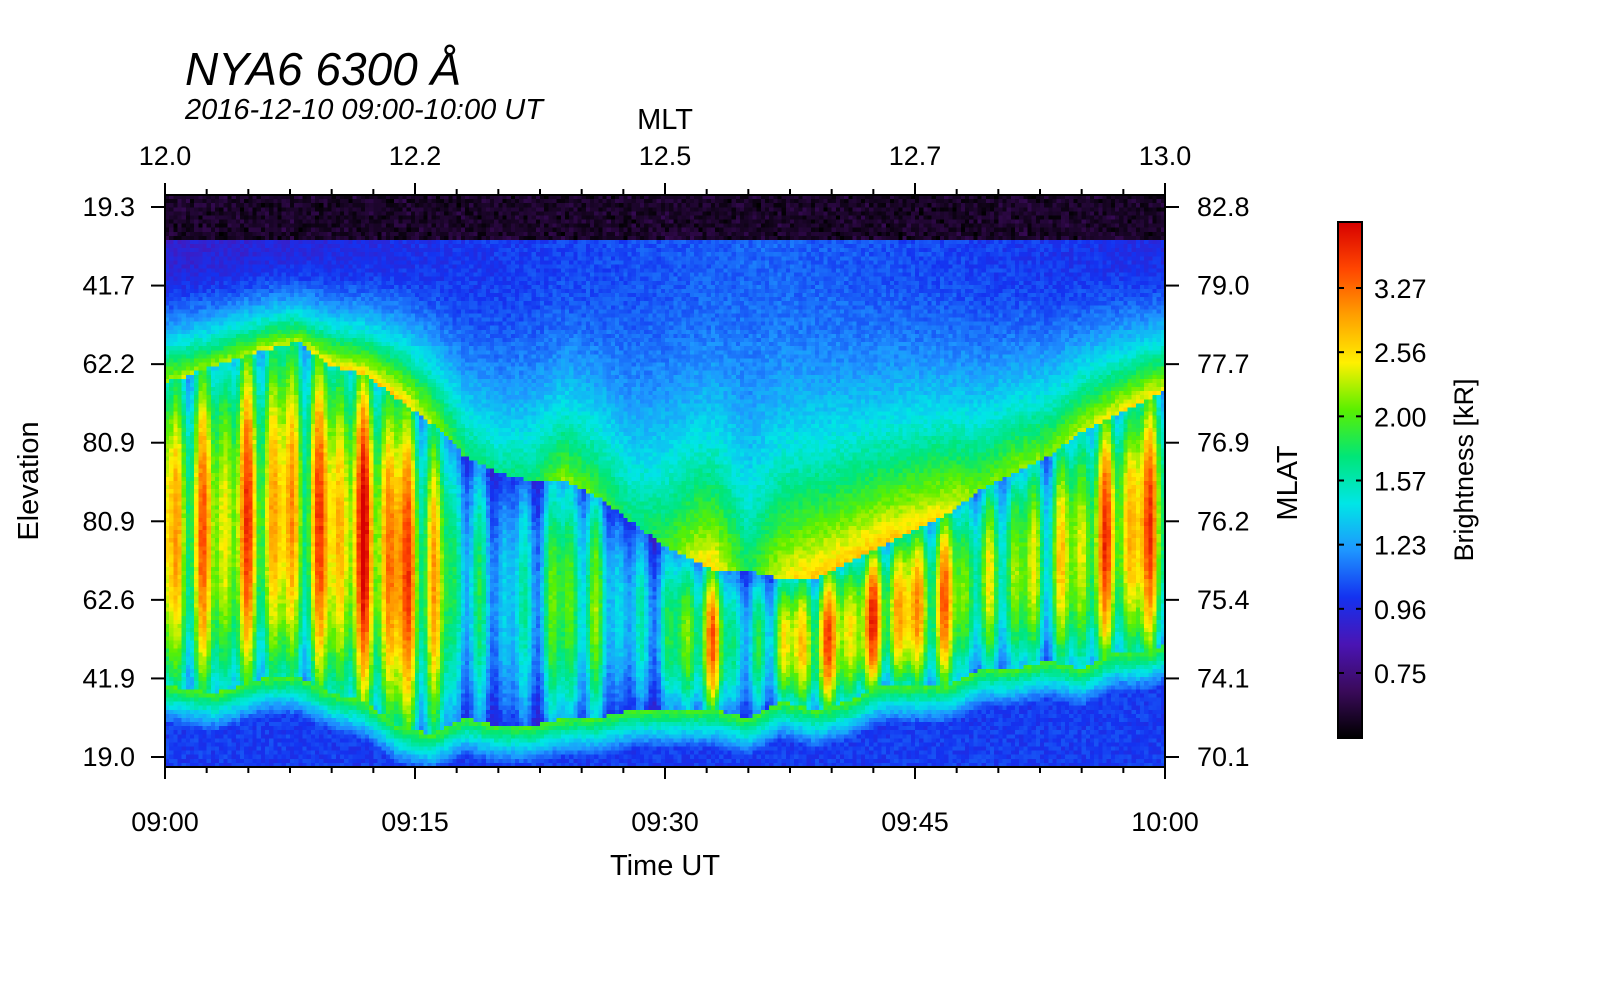 This screenshot has height=1000, width=1600. Describe the element at coordinates (108, 600) in the screenshot. I see `y-tick-label: 62.6` at that location.